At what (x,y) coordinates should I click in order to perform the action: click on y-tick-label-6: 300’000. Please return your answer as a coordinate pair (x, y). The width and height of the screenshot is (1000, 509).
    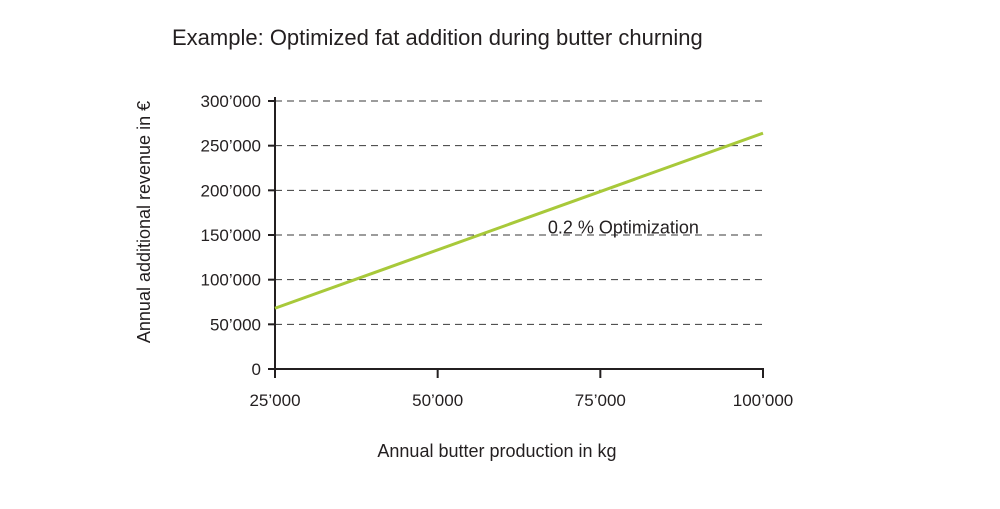
    Looking at the image, I should click on (230, 101).